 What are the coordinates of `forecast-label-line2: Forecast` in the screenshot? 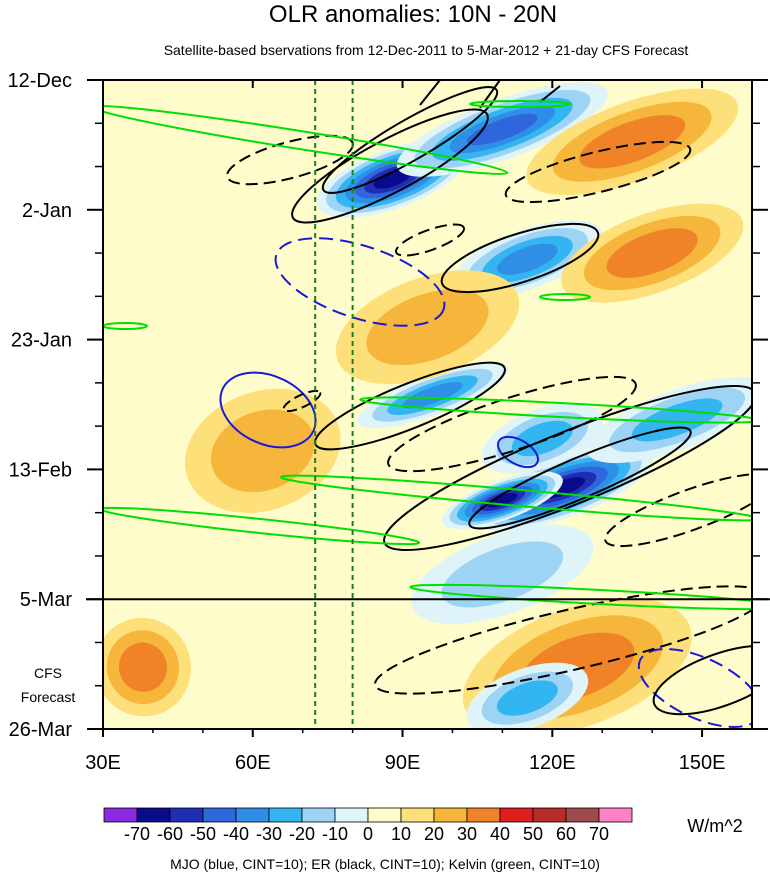 It's located at (48, 697).